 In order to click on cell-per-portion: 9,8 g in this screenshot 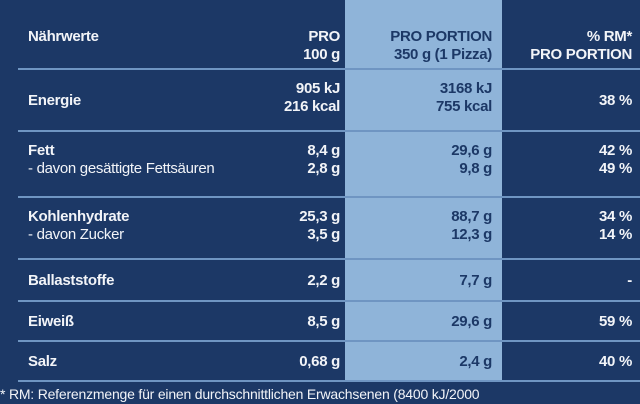, I will do `click(475, 168)`.